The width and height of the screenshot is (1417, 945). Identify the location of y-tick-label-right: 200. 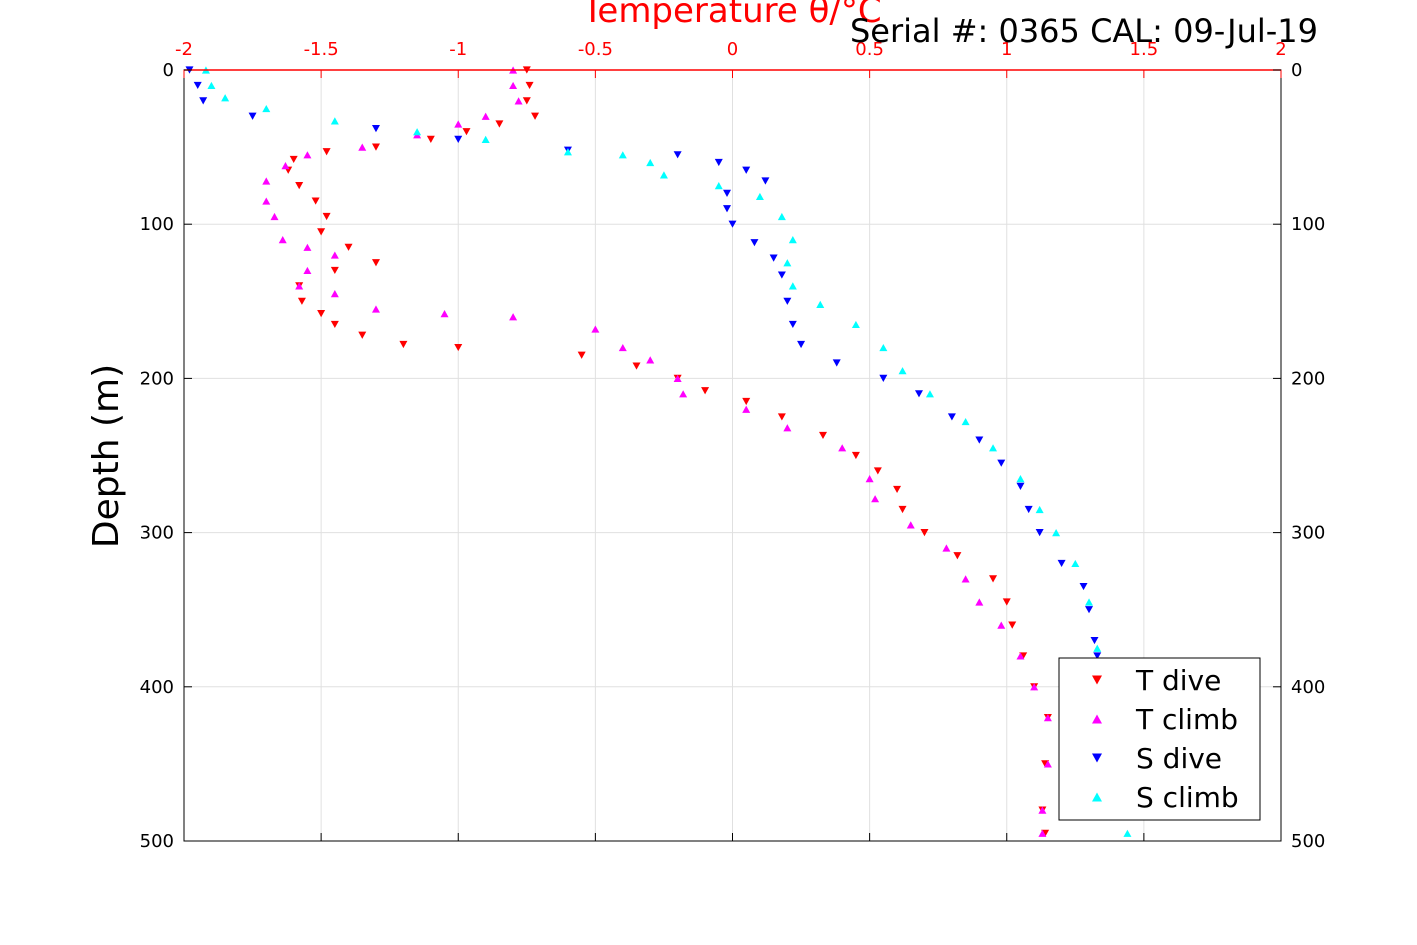
(1308, 378).